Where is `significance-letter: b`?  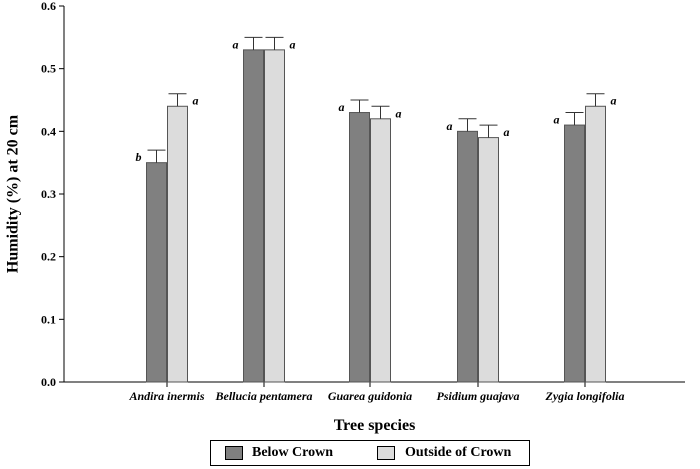
significance-letter: b is located at coordinates (139, 157).